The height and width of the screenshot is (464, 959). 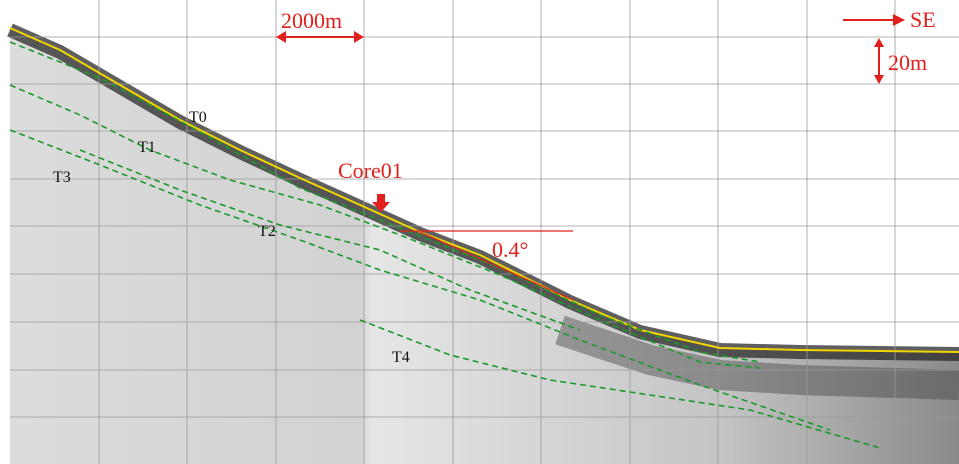 What do you see at coordinates (907, 62) in the screenshot?
I see `vertical-scale-label: 20m` at bounding box center [907, 62].